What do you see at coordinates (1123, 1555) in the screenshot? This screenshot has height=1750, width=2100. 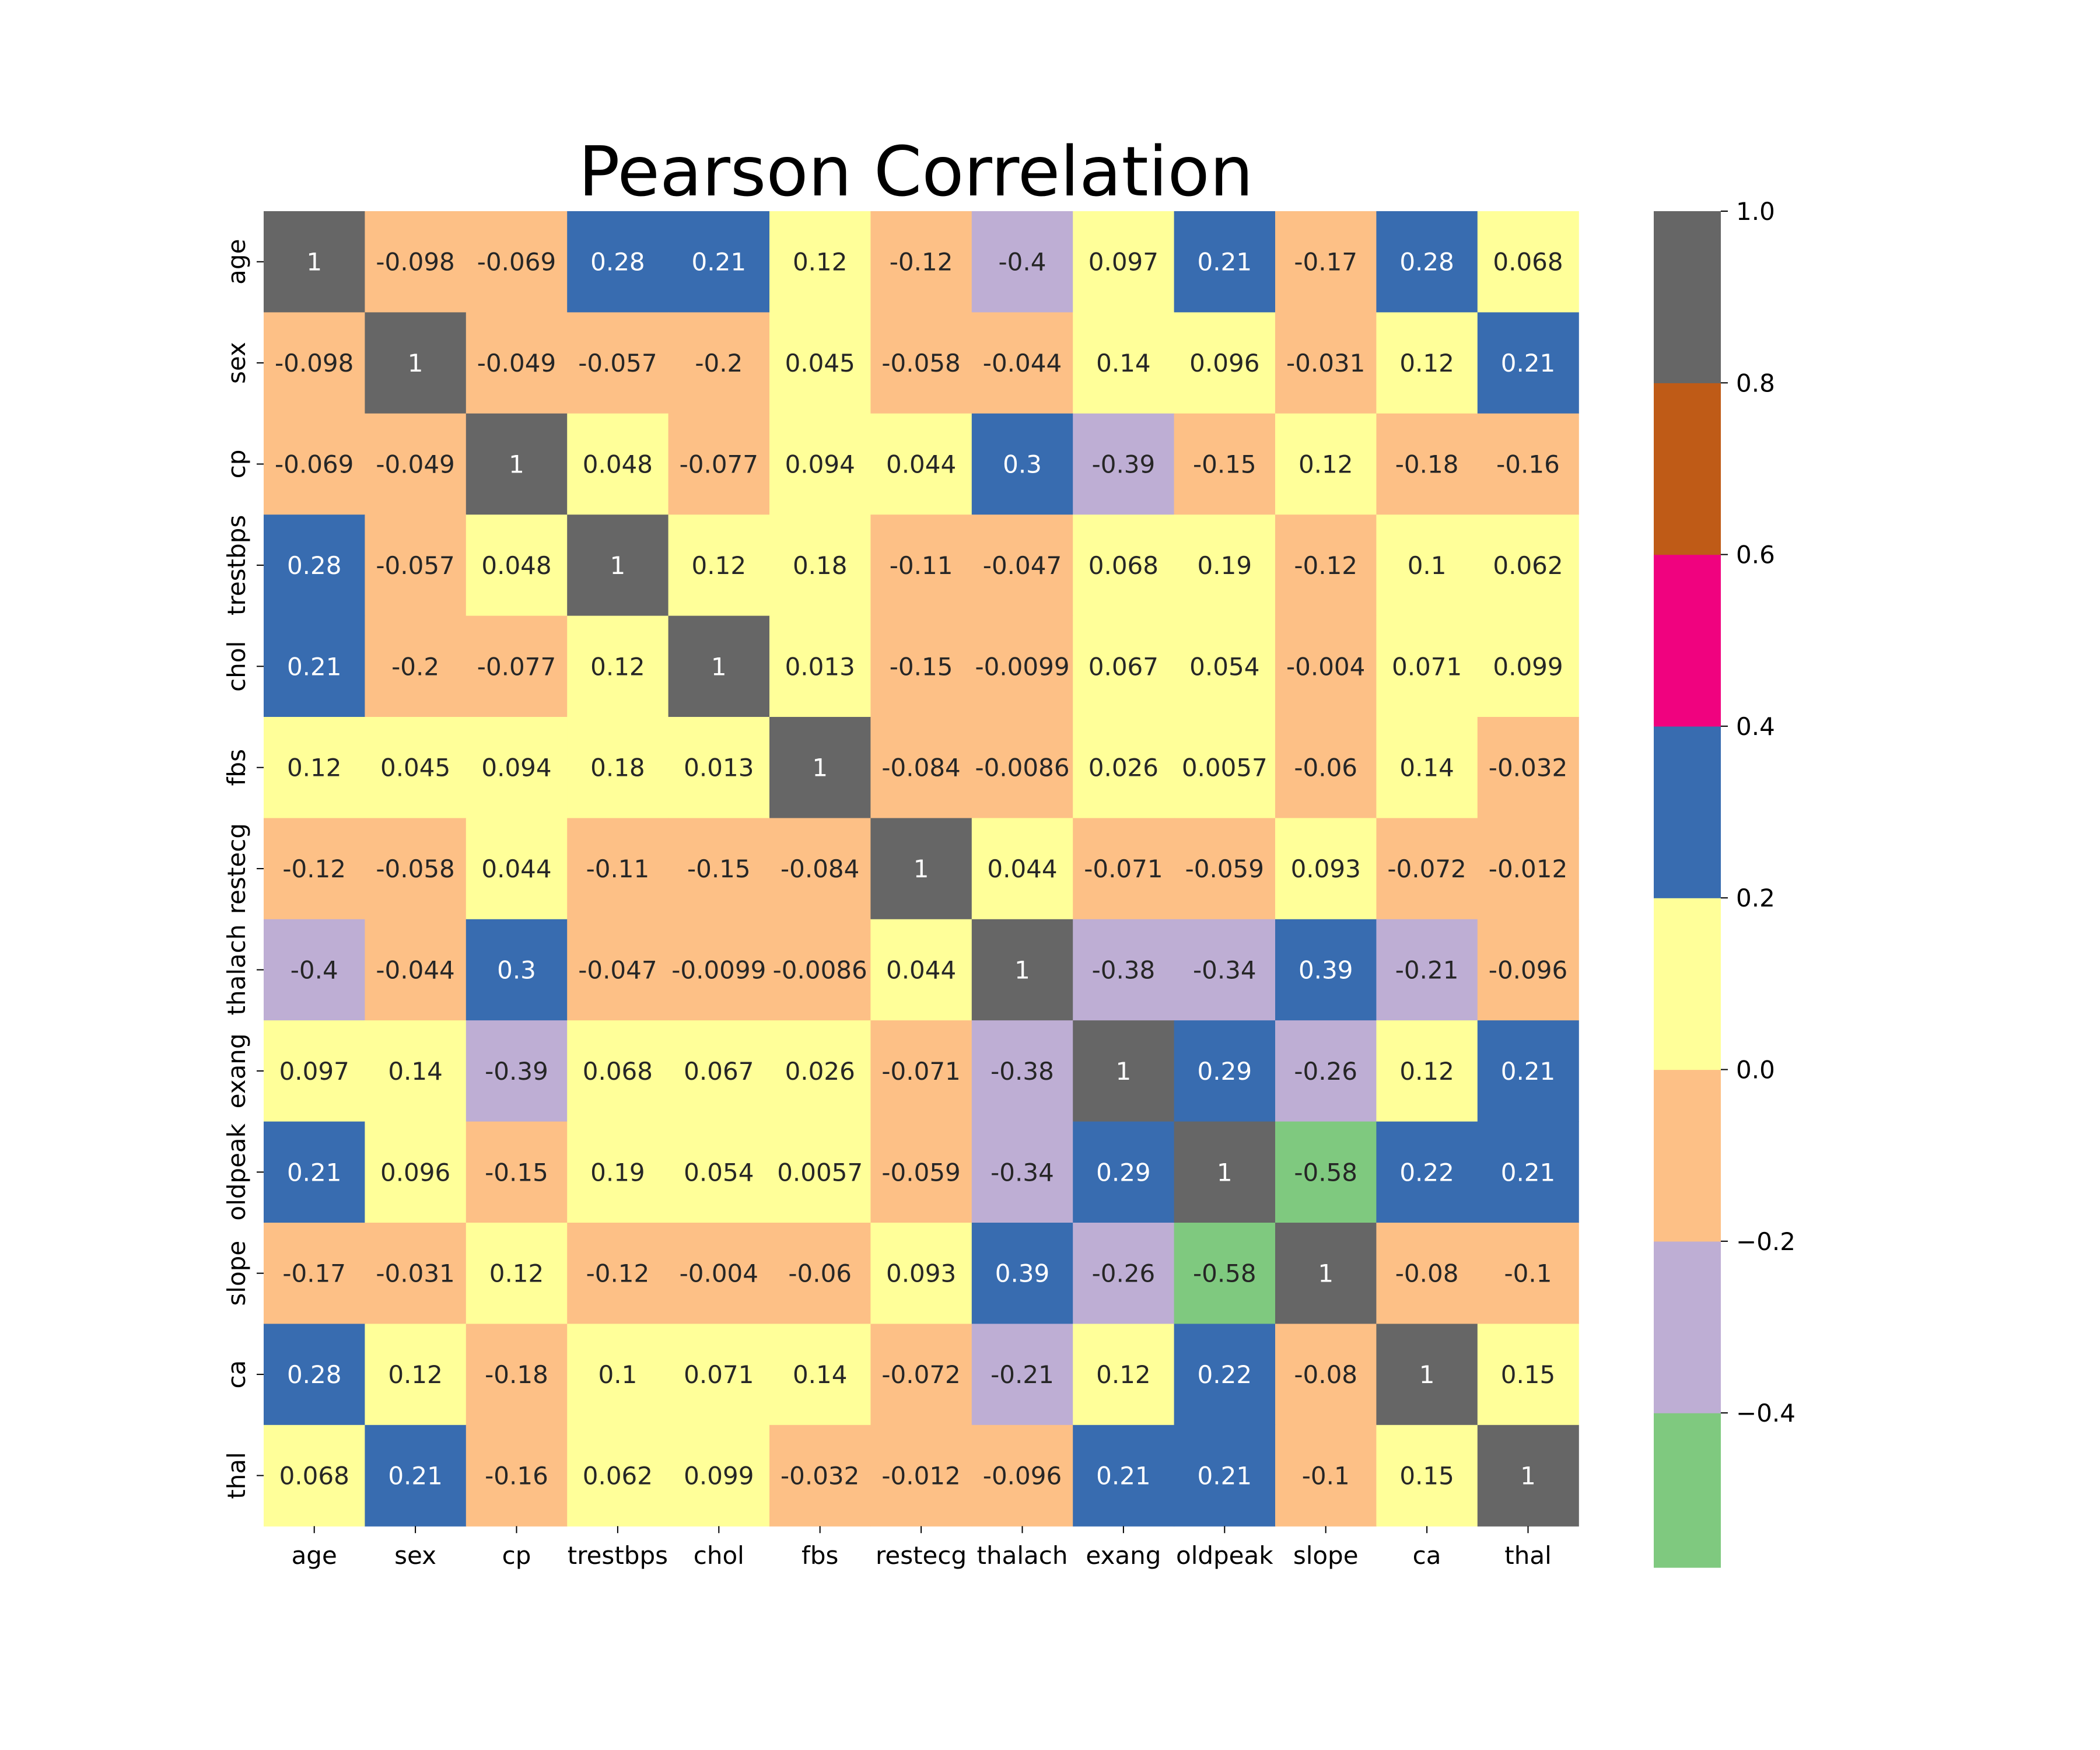 I see `x-axis-tick-label: exang` at bounding box center [1123, 1555].